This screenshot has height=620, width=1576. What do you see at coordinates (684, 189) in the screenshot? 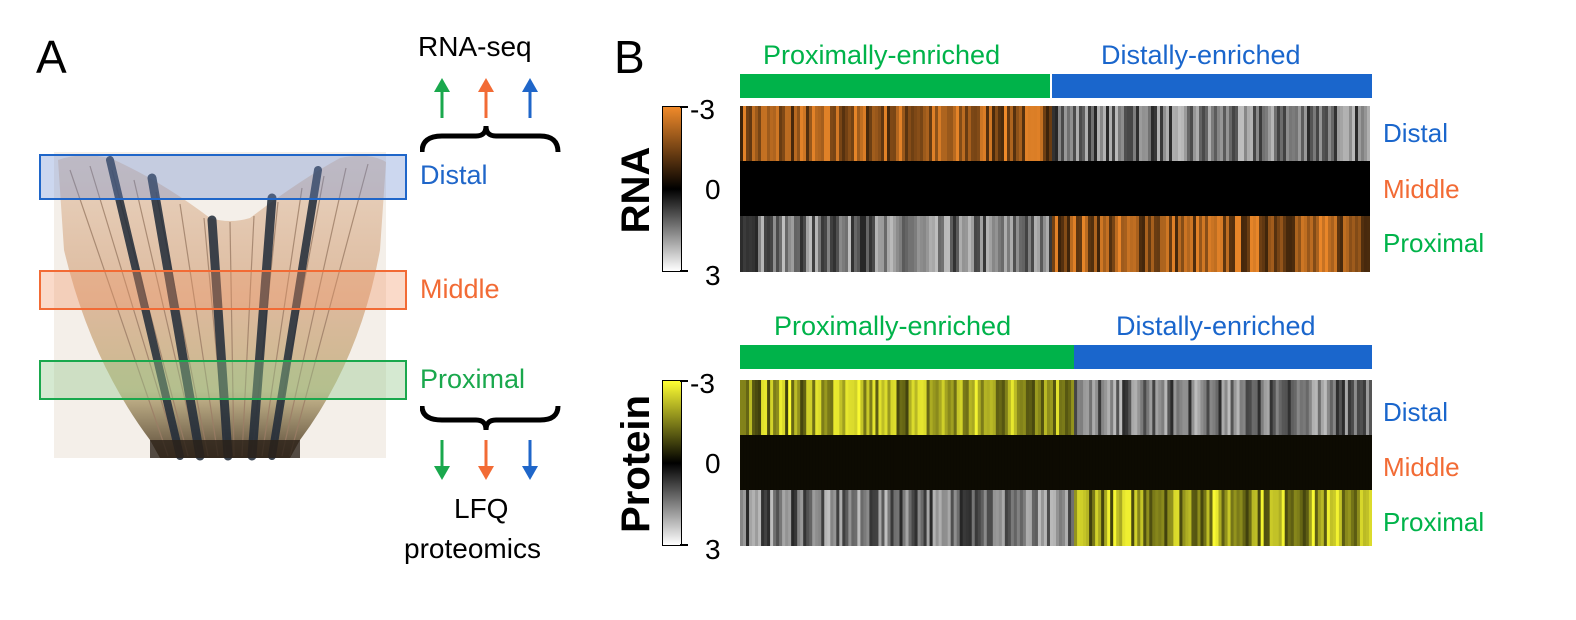
I see `rna-tick-marks` at bounding box center [684, 189].